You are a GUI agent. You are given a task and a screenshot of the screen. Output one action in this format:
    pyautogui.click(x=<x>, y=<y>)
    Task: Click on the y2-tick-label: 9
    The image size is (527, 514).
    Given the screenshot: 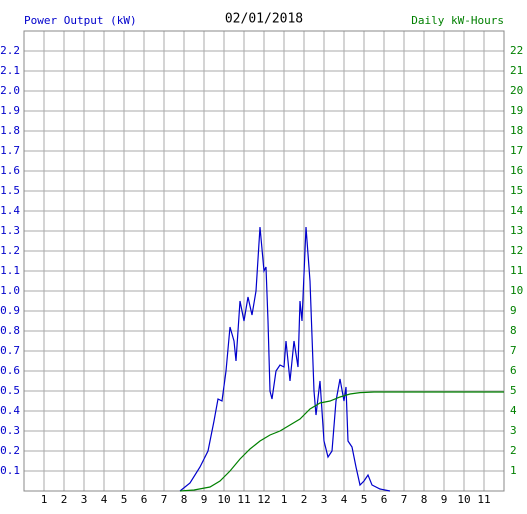 What is the action you would take?
    pyautogui.click(x=513, y=310)
    